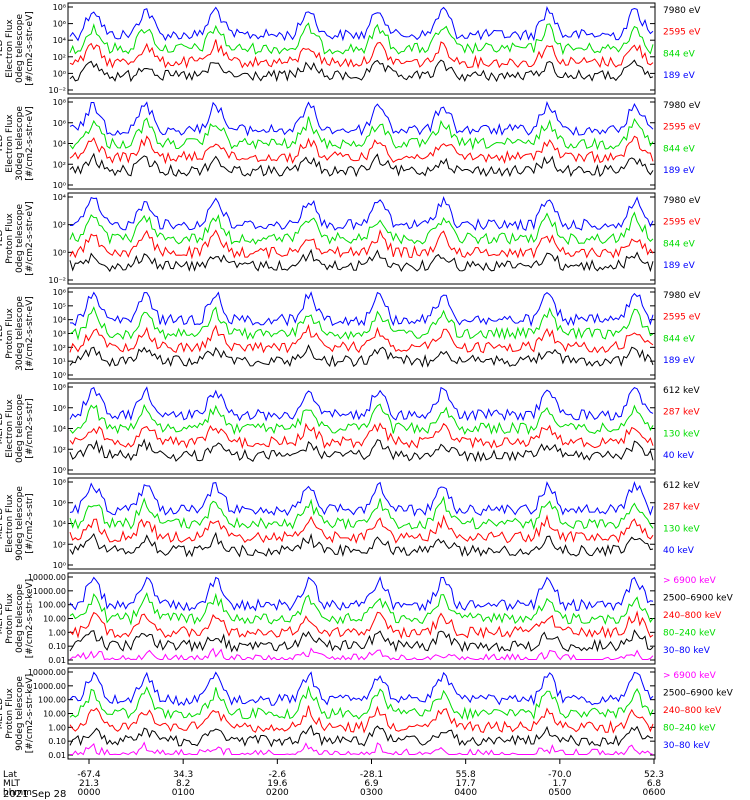 Image resolution: width=750 pixels, height=800 pixels. Describe the element at coordinates (654, 784) in the screenshot. I see `x-tick-label: 6.8` at that location.